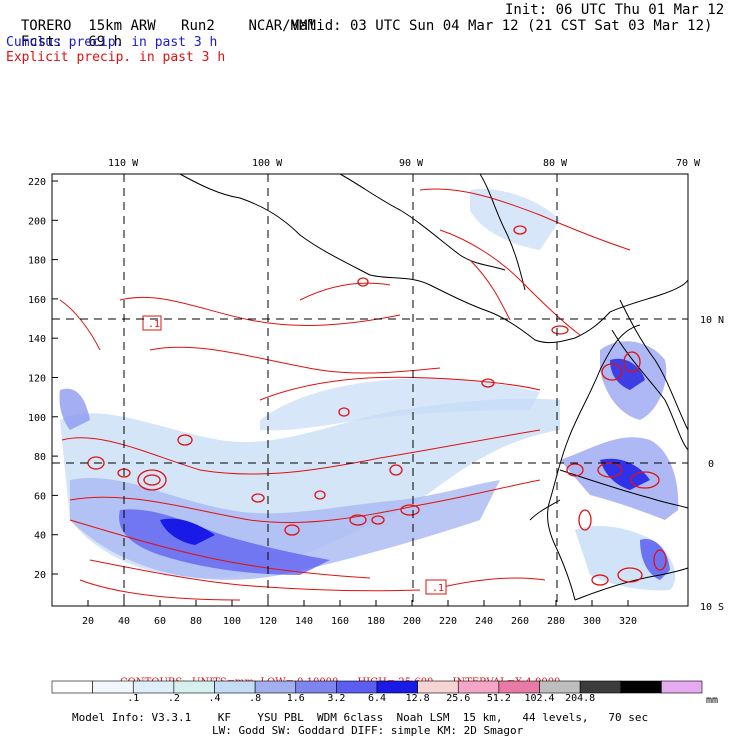 The height and width of the screenshot is (740, 740). What do you see at coordinates (628, 621) in the screenshot?
I see `x-tick-label: 320` at bounding box center [628, 621].